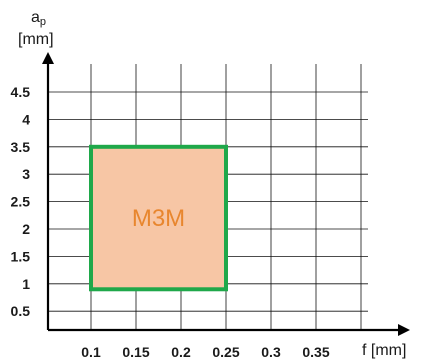 This screenshot has width=423, height=360. I want to click on y-tick-label: 4, so click(26, 119).